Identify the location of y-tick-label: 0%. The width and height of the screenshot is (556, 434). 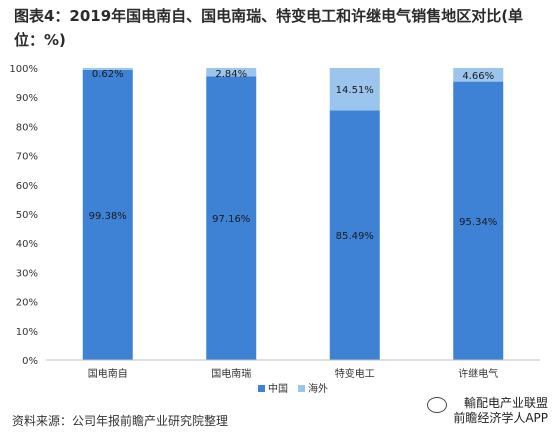
(30, 361).